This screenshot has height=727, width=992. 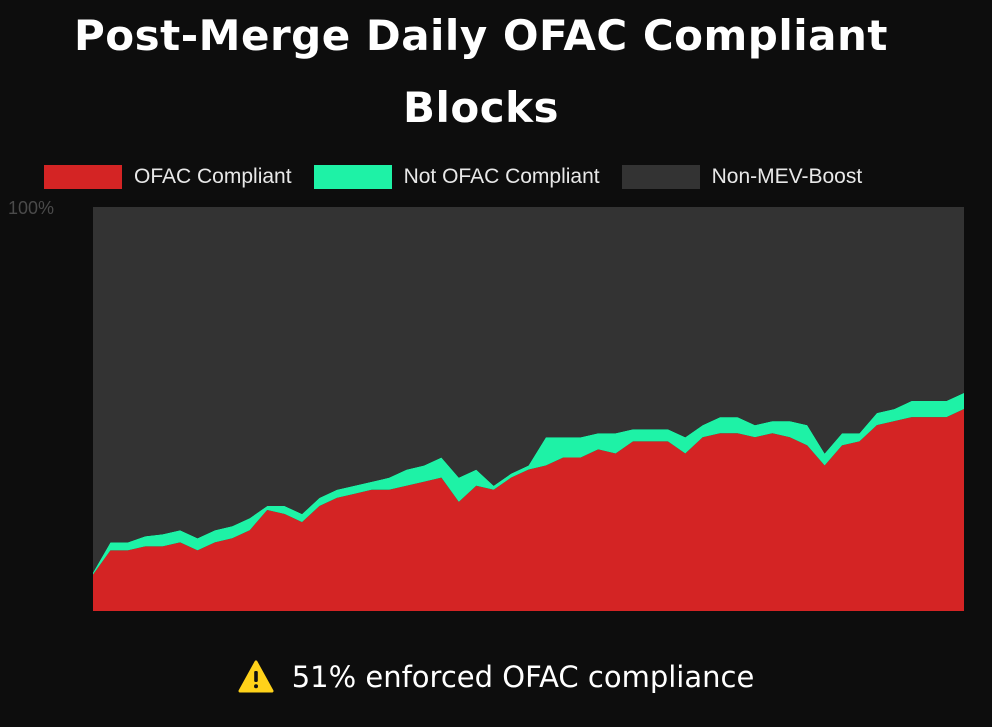 I want to click on legend-label-not-ofac-compliant: Not OFAC Compliant, so click(x=501, y=176).